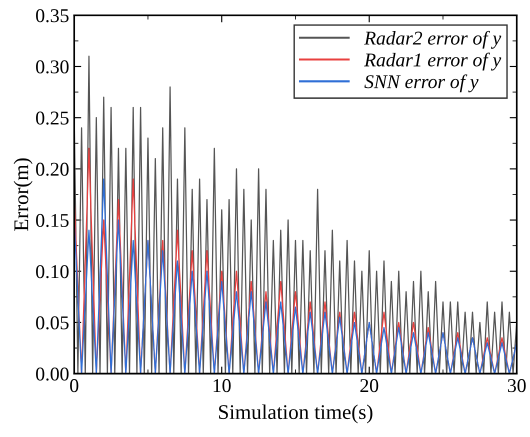 Image resolution: width=530 pixels, height=437 pixels. I want to click on y-tick-label: 0.35, so click(52, 15).